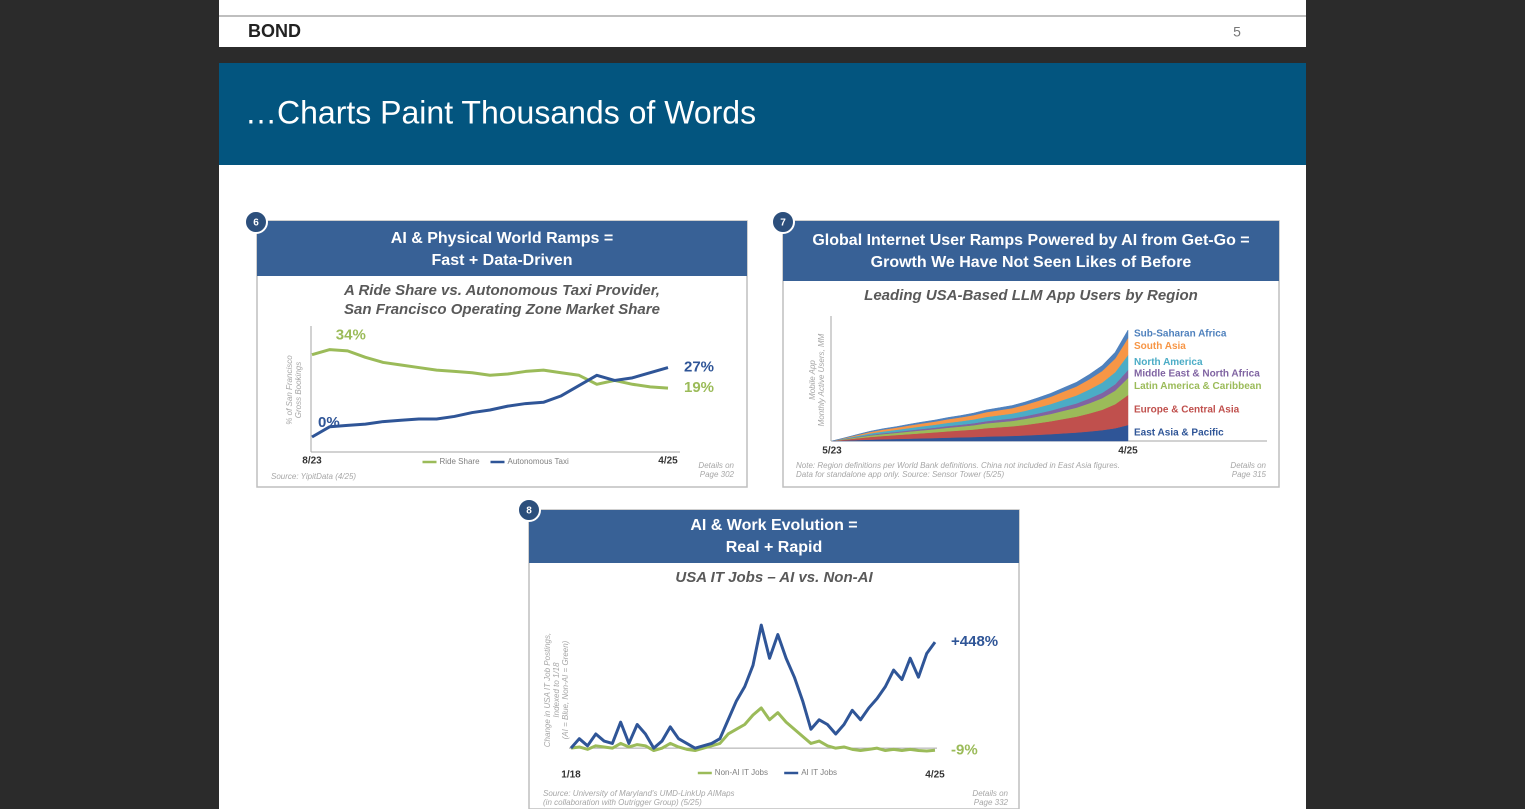  I want to click on legend-label: East Asia & Pacific, so click(1179, 433).